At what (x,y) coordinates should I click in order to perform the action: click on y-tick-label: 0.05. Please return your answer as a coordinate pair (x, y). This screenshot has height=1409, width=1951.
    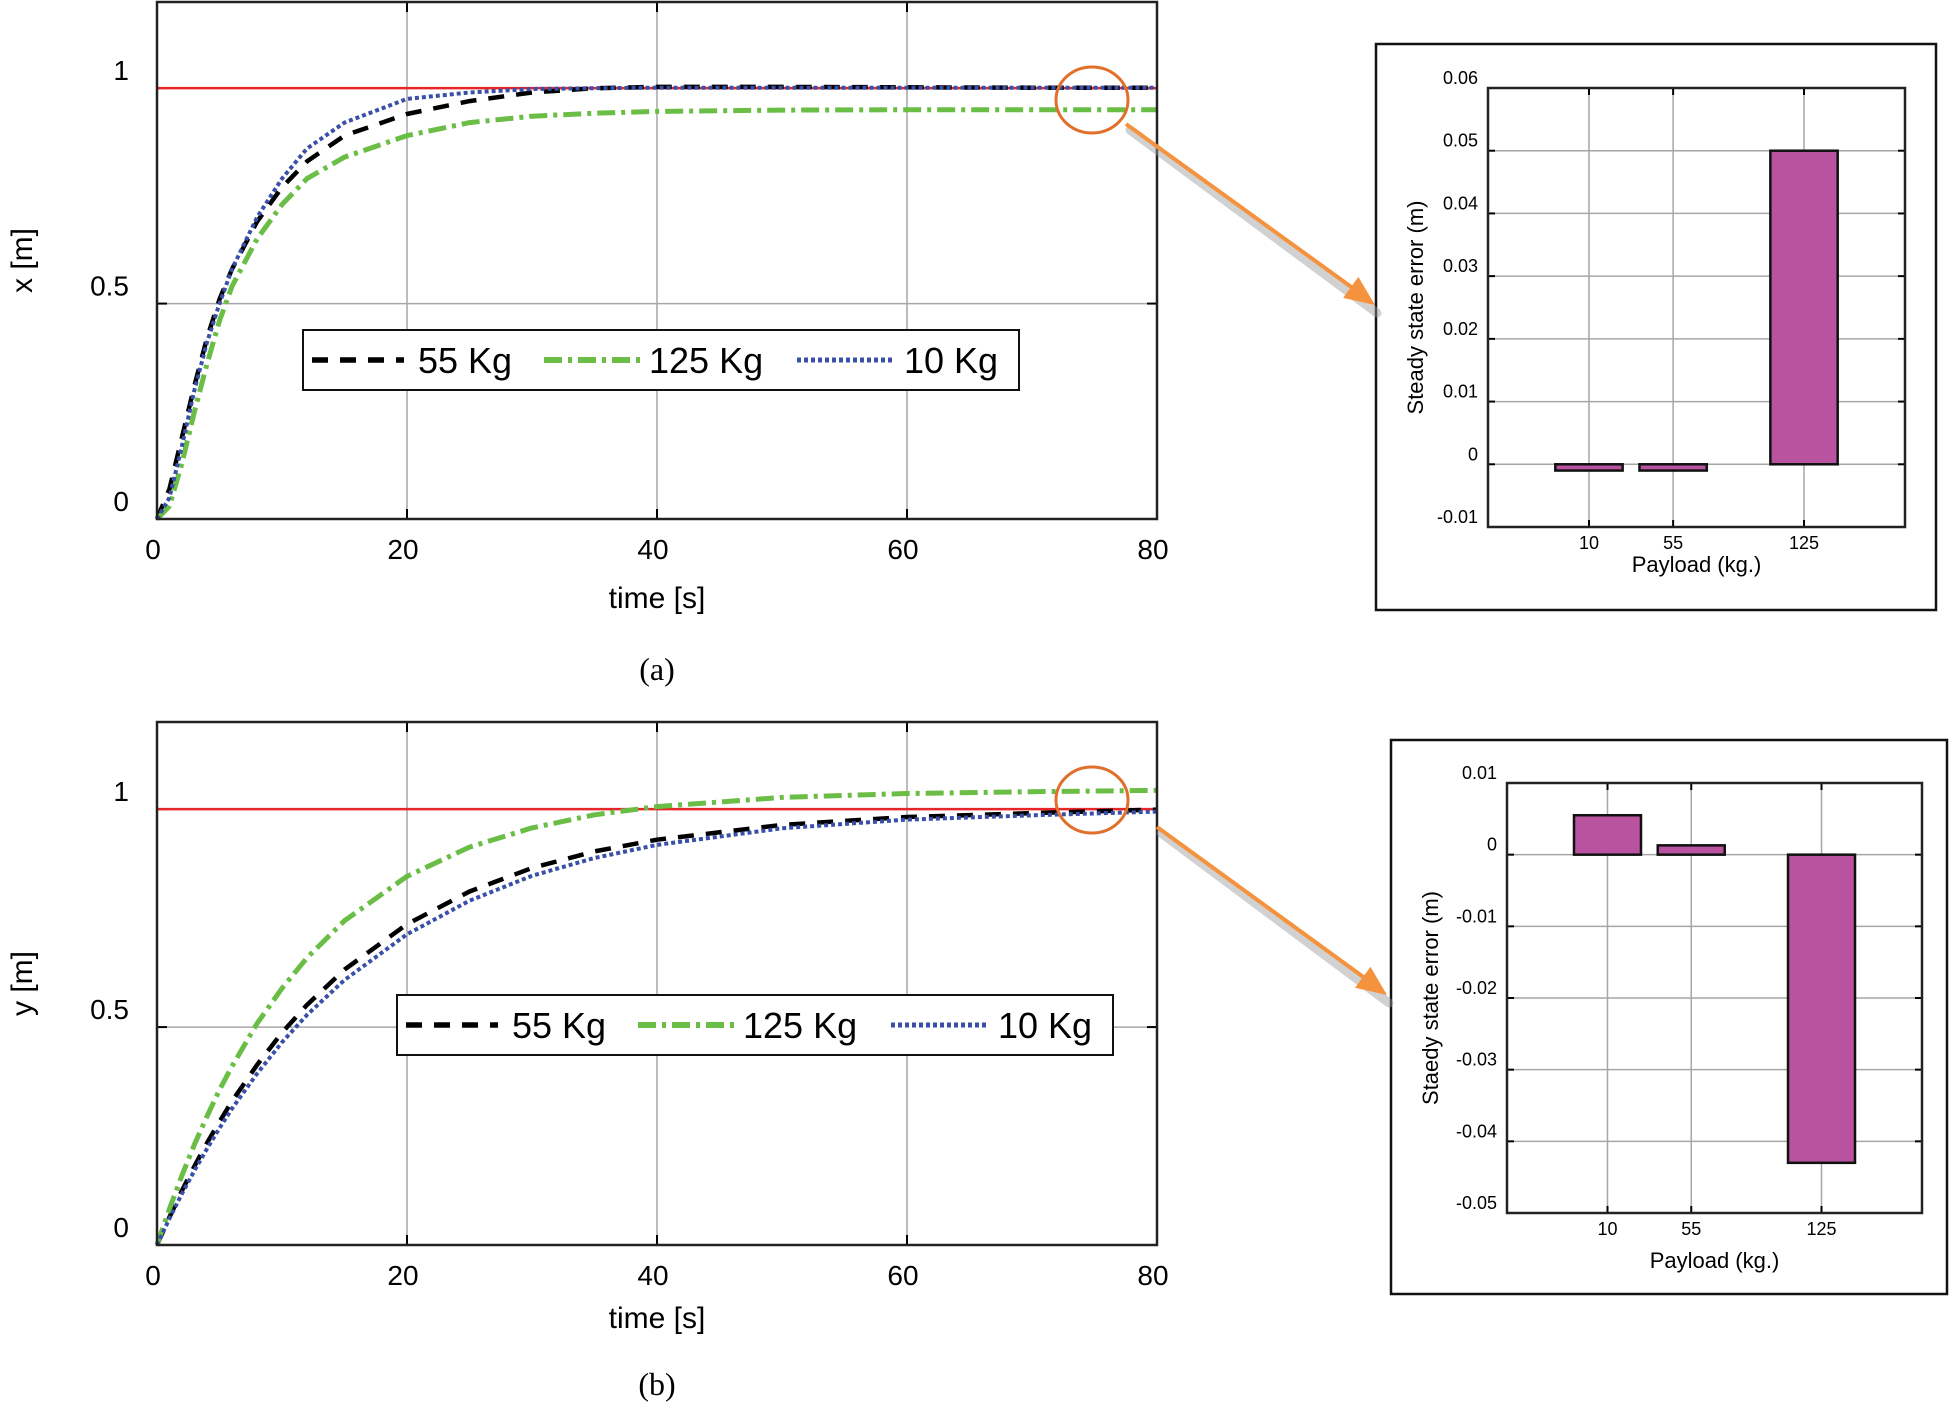
    Looking at the image, I should click on (1460, 141).